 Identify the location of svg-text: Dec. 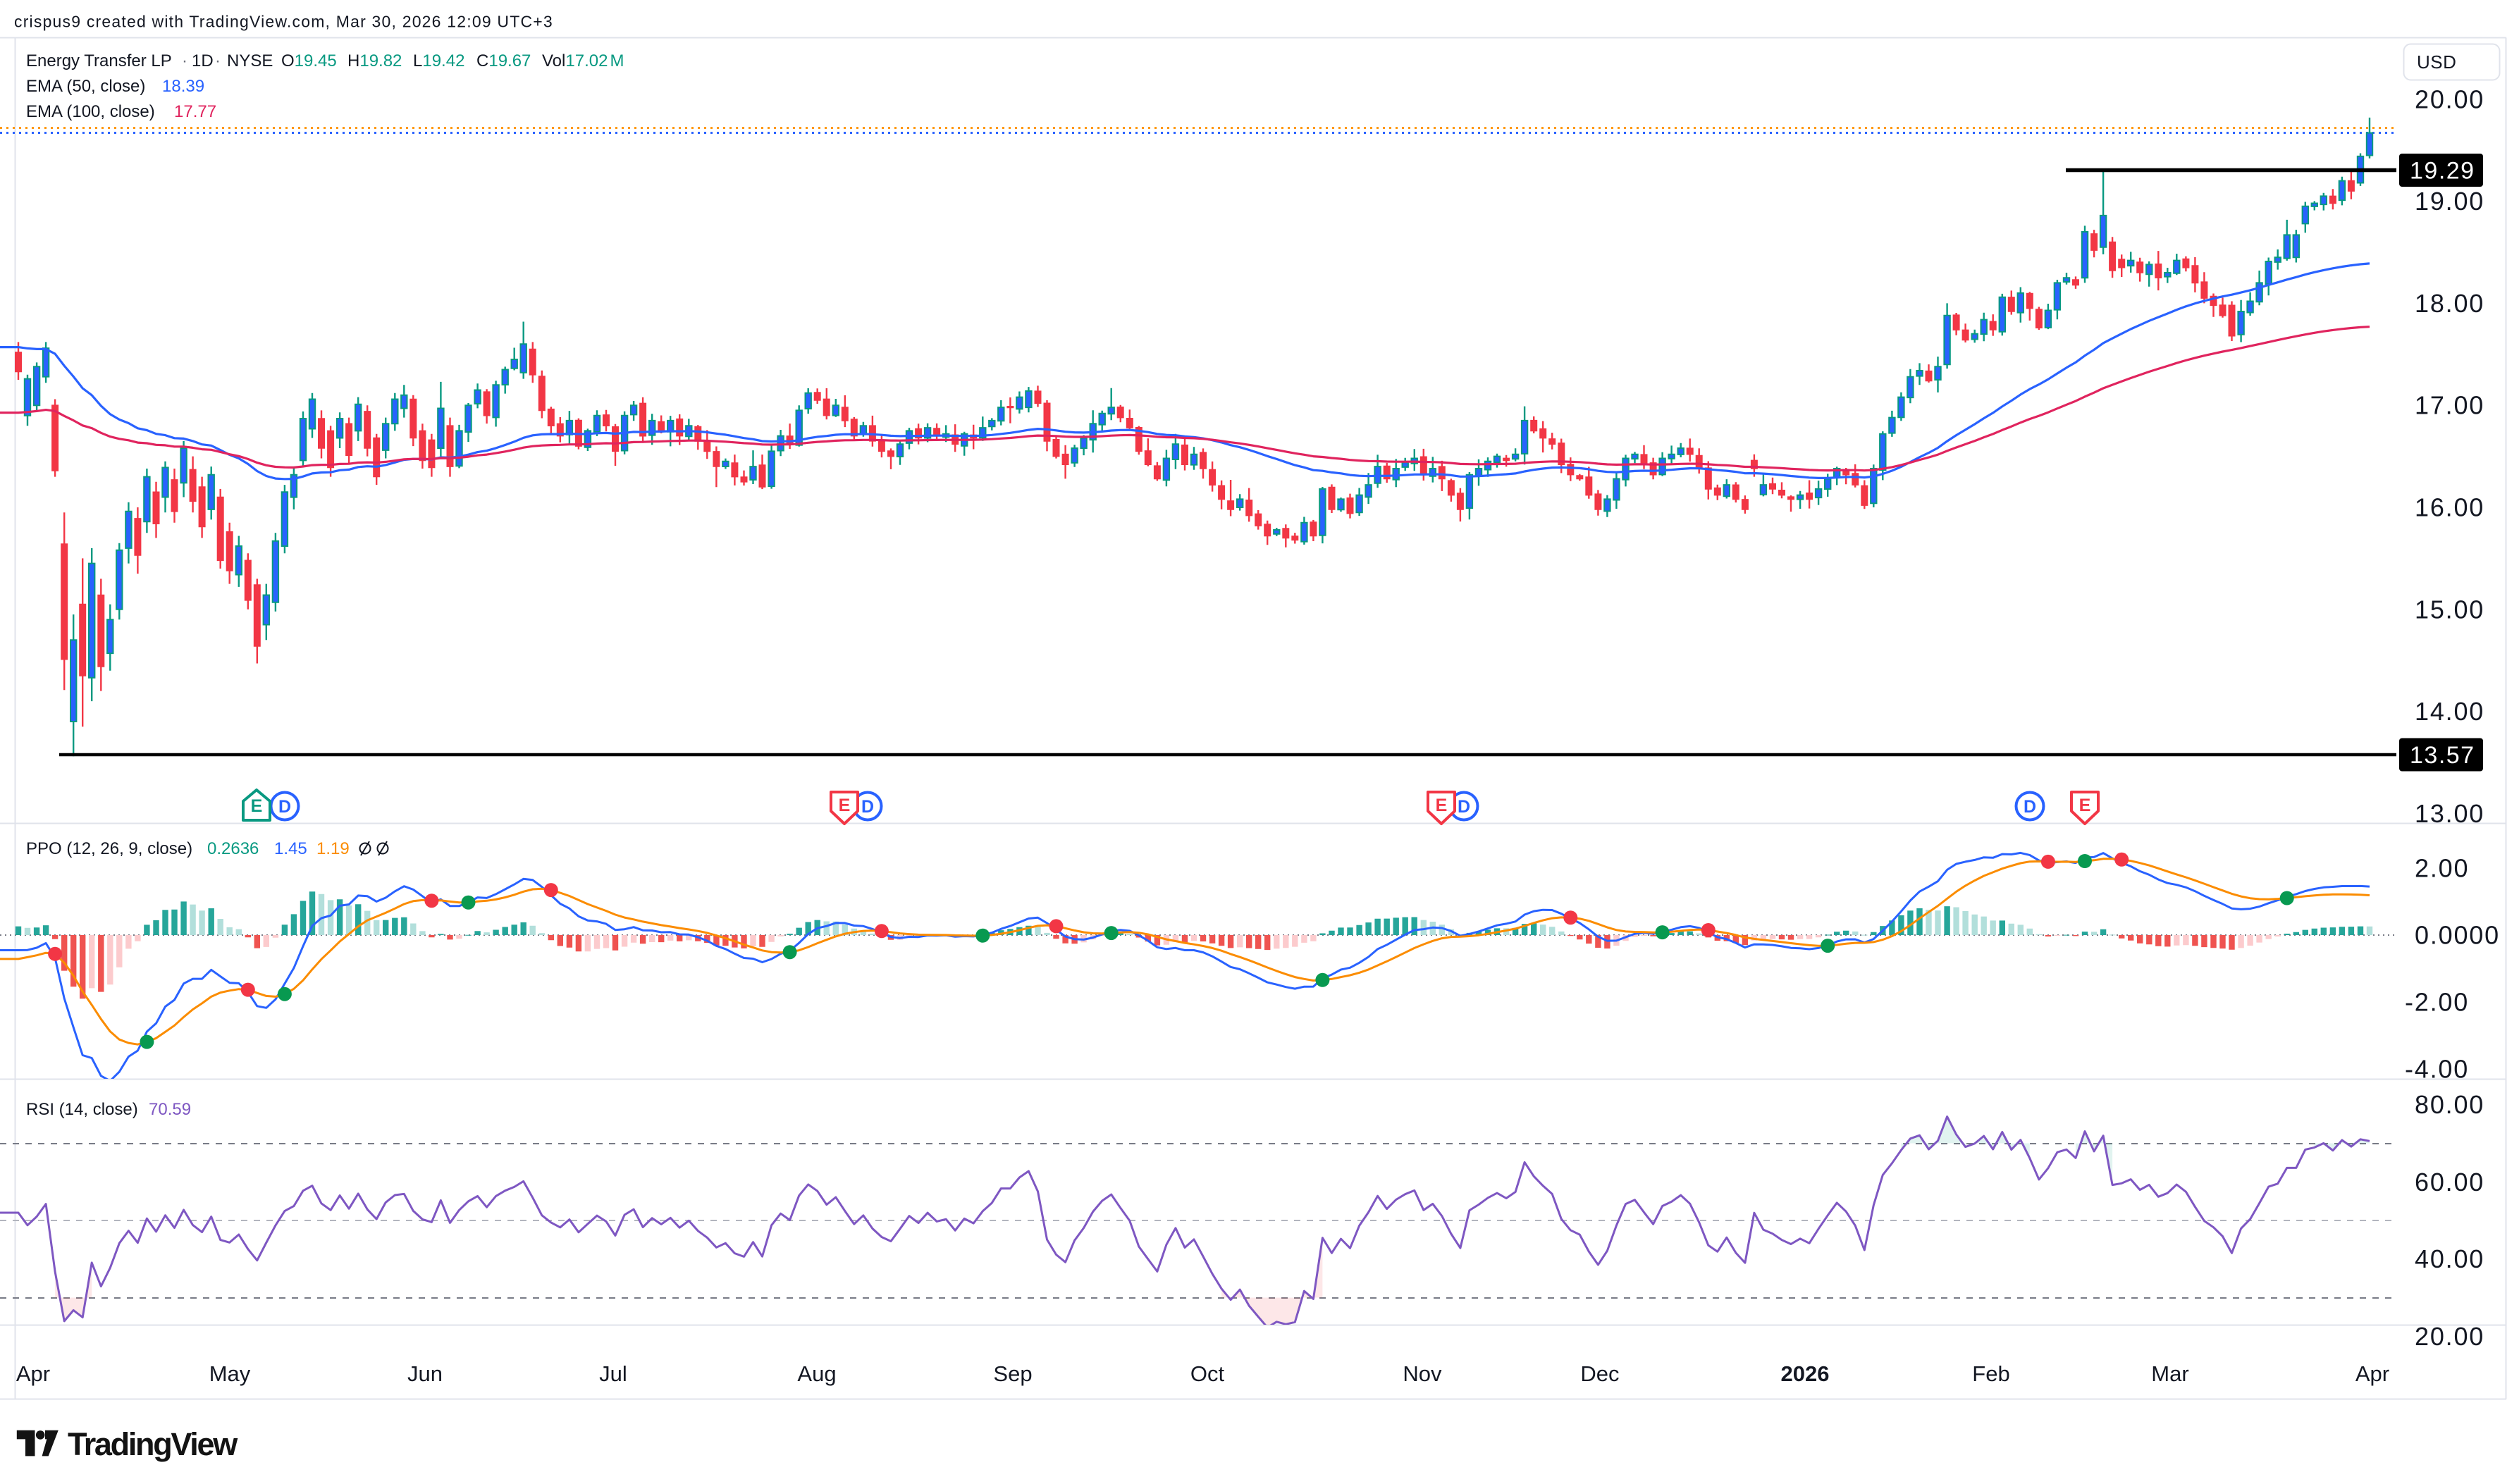
(1599, 1373).